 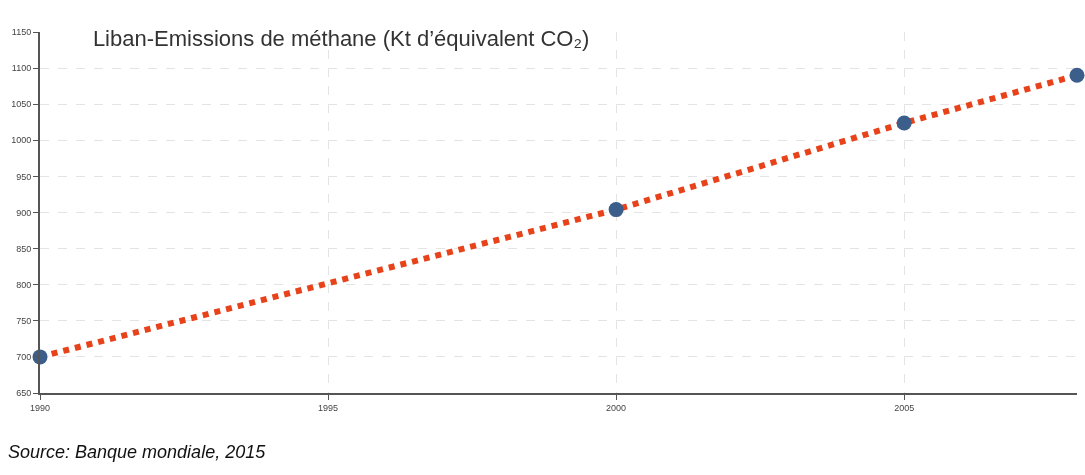 What do you see at coordinates (24, 357) in the screenshot?
I see `y-tick-label: 700` at bounding box center [24, 357].